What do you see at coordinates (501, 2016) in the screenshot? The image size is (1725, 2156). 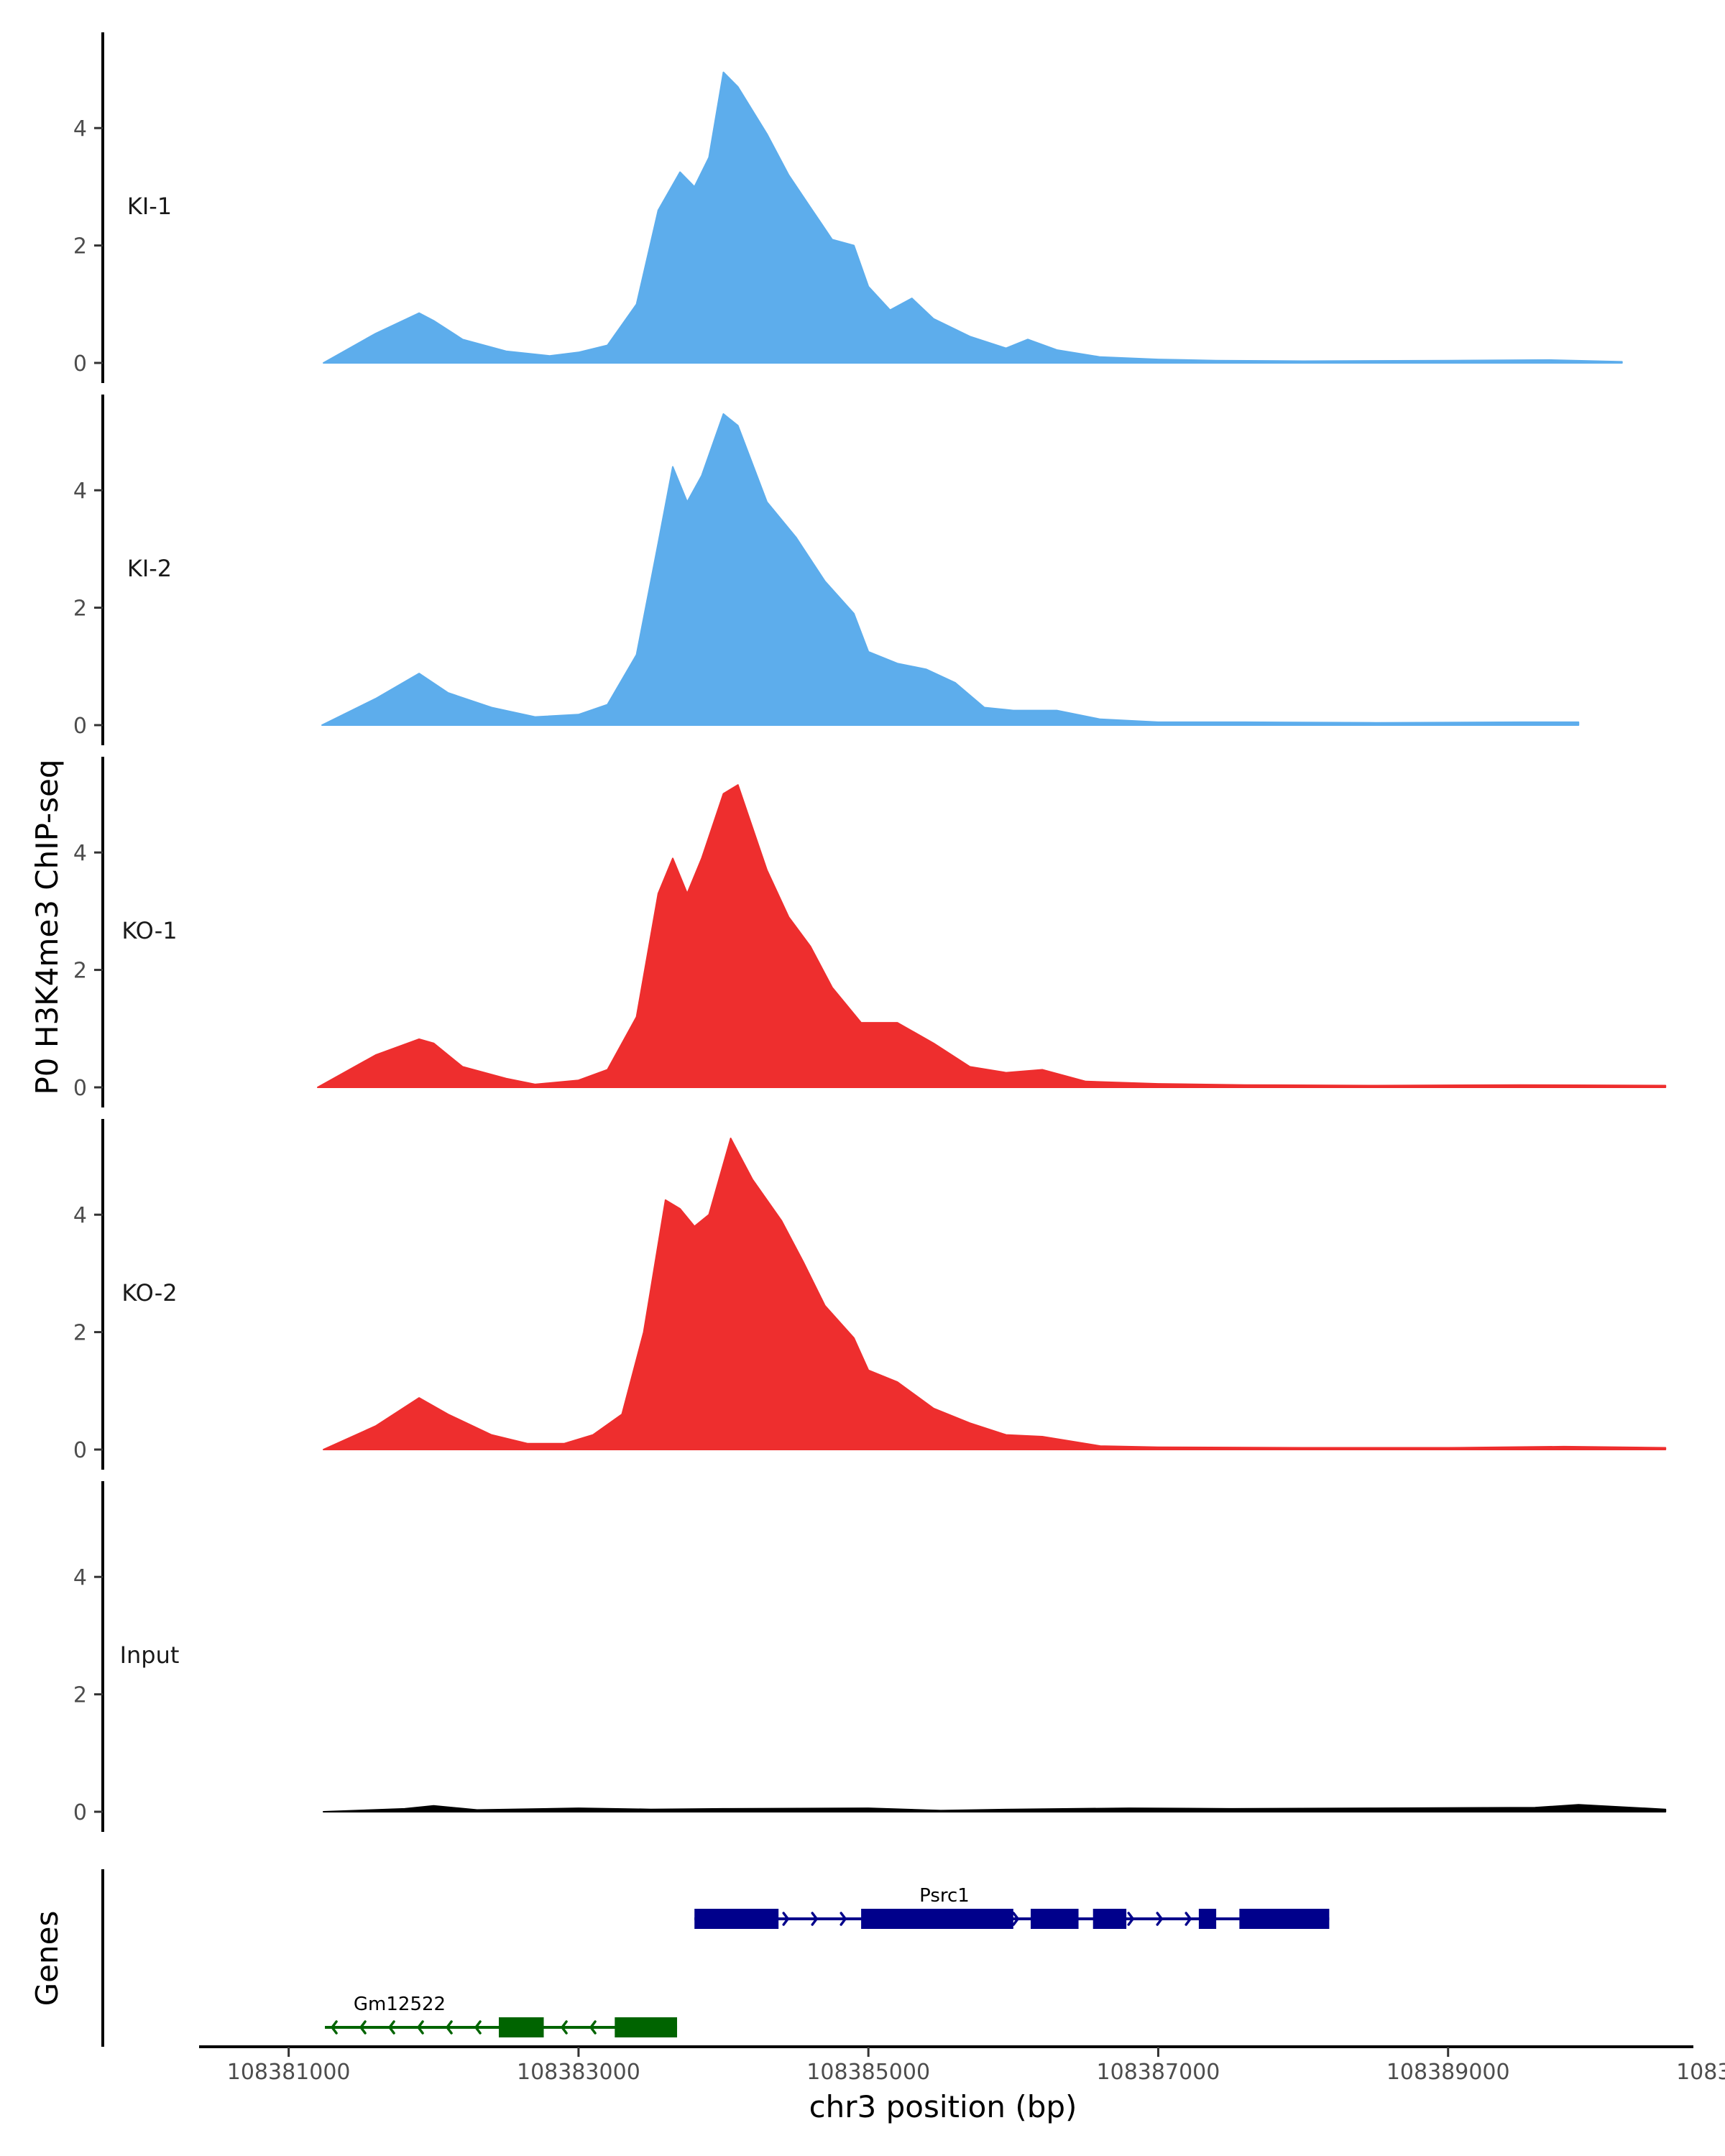 I see `gene-gm12522: Gm12522` at bounding box center [501, 2016].